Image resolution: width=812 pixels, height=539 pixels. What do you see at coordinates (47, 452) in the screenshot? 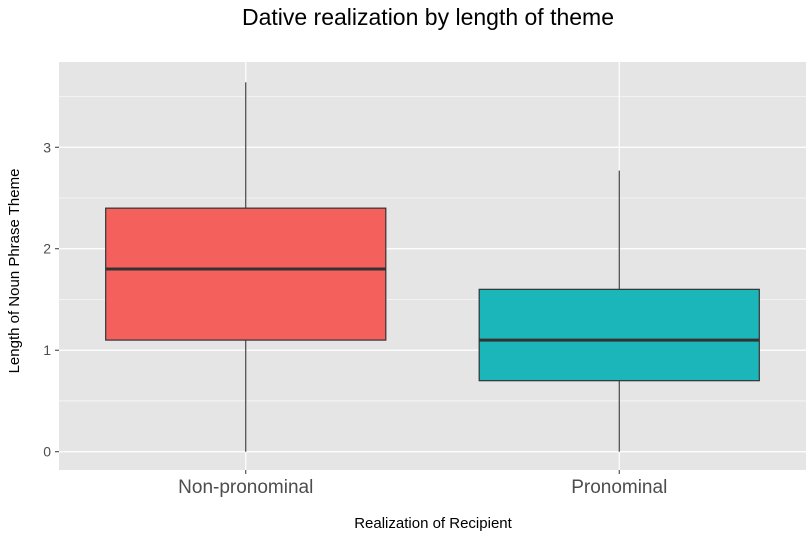
I see `y-tick-label: 0` at bounding box center [47, 452].